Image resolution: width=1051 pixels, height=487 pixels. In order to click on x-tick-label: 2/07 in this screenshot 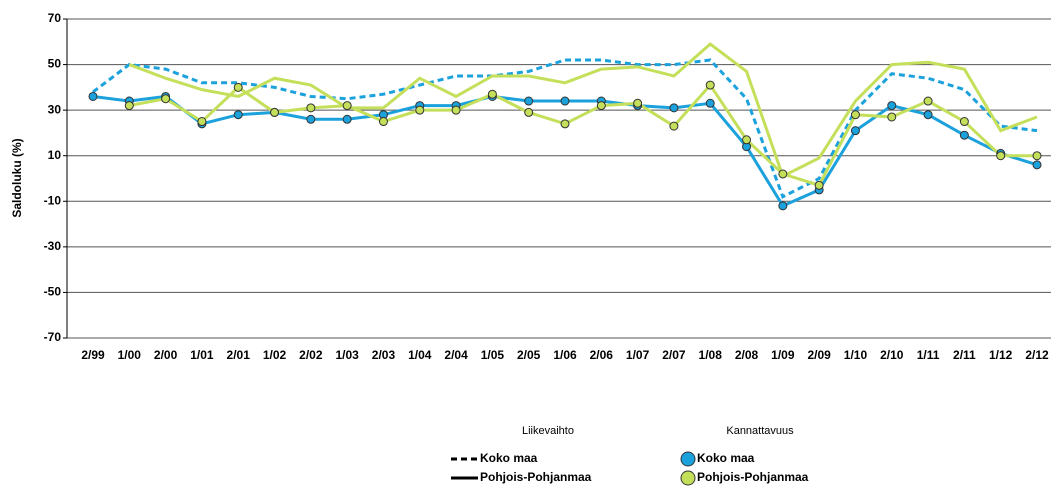, I will do `click(674, 355)`.